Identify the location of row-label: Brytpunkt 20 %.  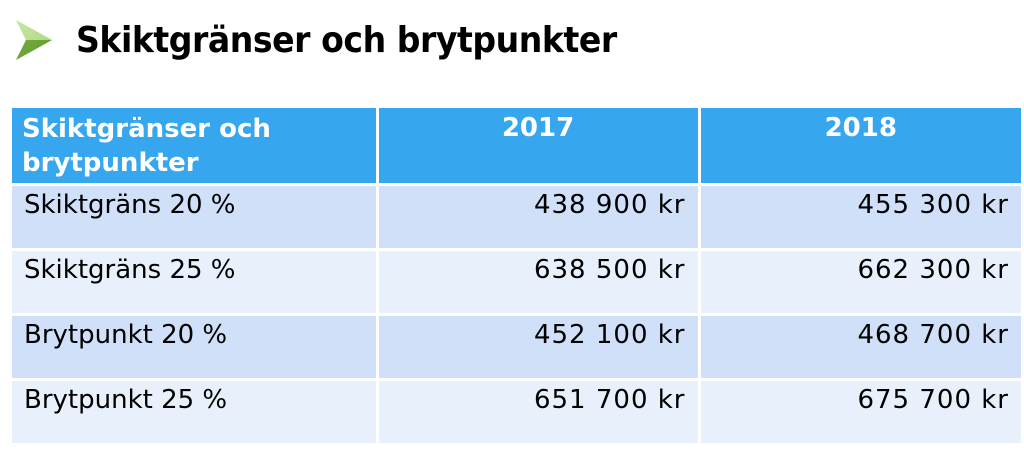
(195, 347).